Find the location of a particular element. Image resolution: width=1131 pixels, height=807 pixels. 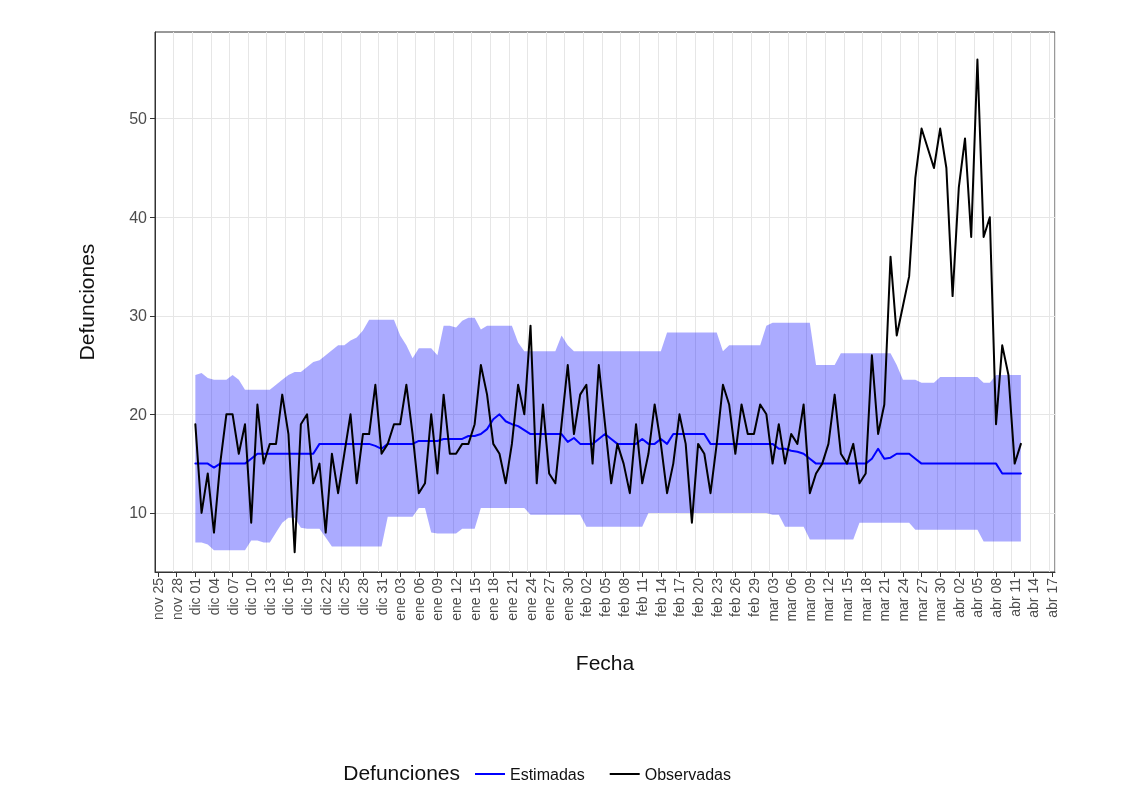

y-tick-label: 50 is located at coordinates (138, 119).